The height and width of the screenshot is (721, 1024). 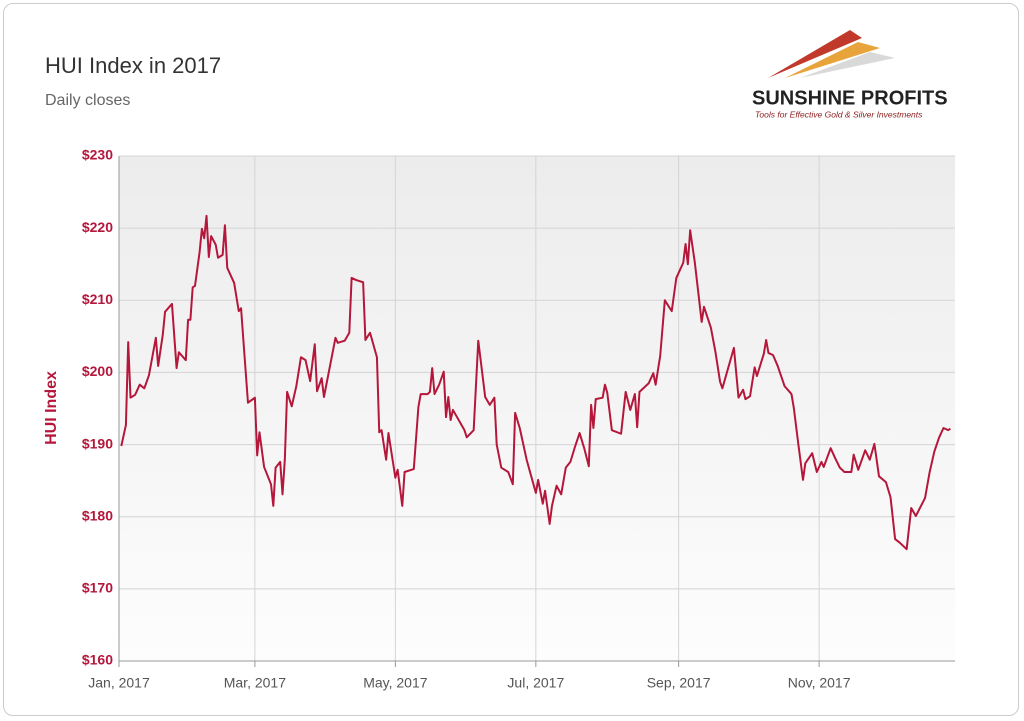 What do you see at coordinates (97, 371) in the screenshot?
I see `y-tick-label: $200` at bounding box center [97, 371].